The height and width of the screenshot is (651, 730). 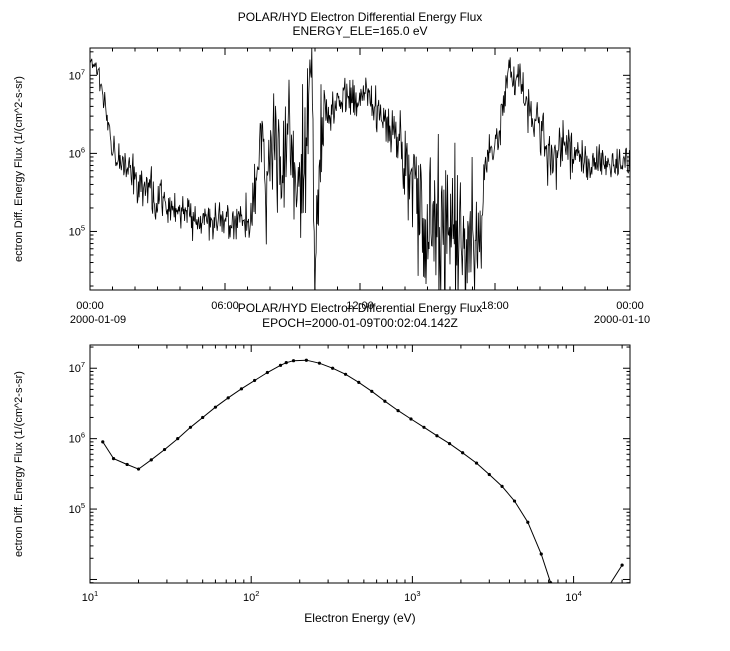 I want to click on top-chart-subtitle: ENERGY_ELE=165.0 eV, so click(x=359, y=31).